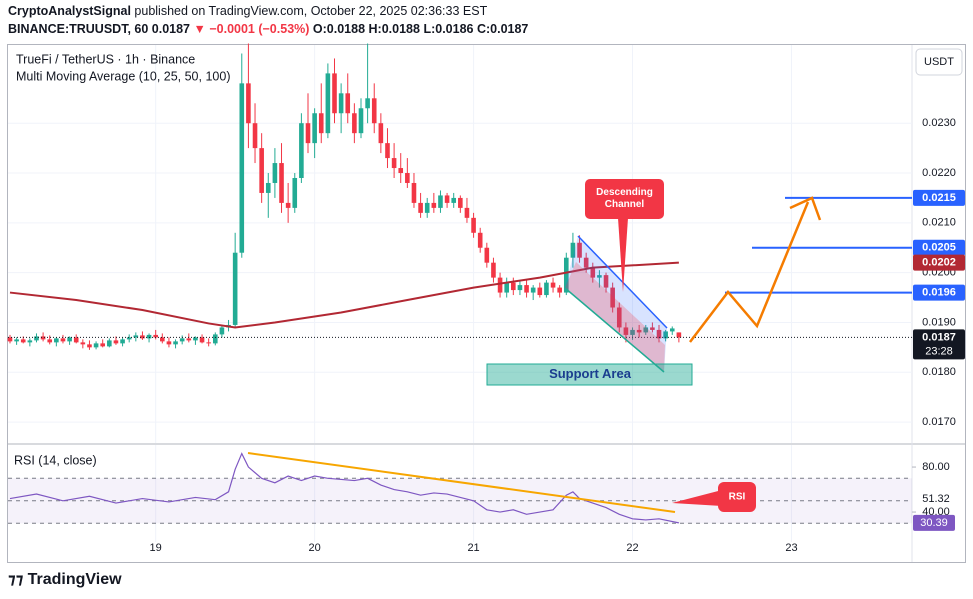  Describe the element at coordinates (936, 467) in the screenshot. I see `y-tick-label: 80.00` at that location.